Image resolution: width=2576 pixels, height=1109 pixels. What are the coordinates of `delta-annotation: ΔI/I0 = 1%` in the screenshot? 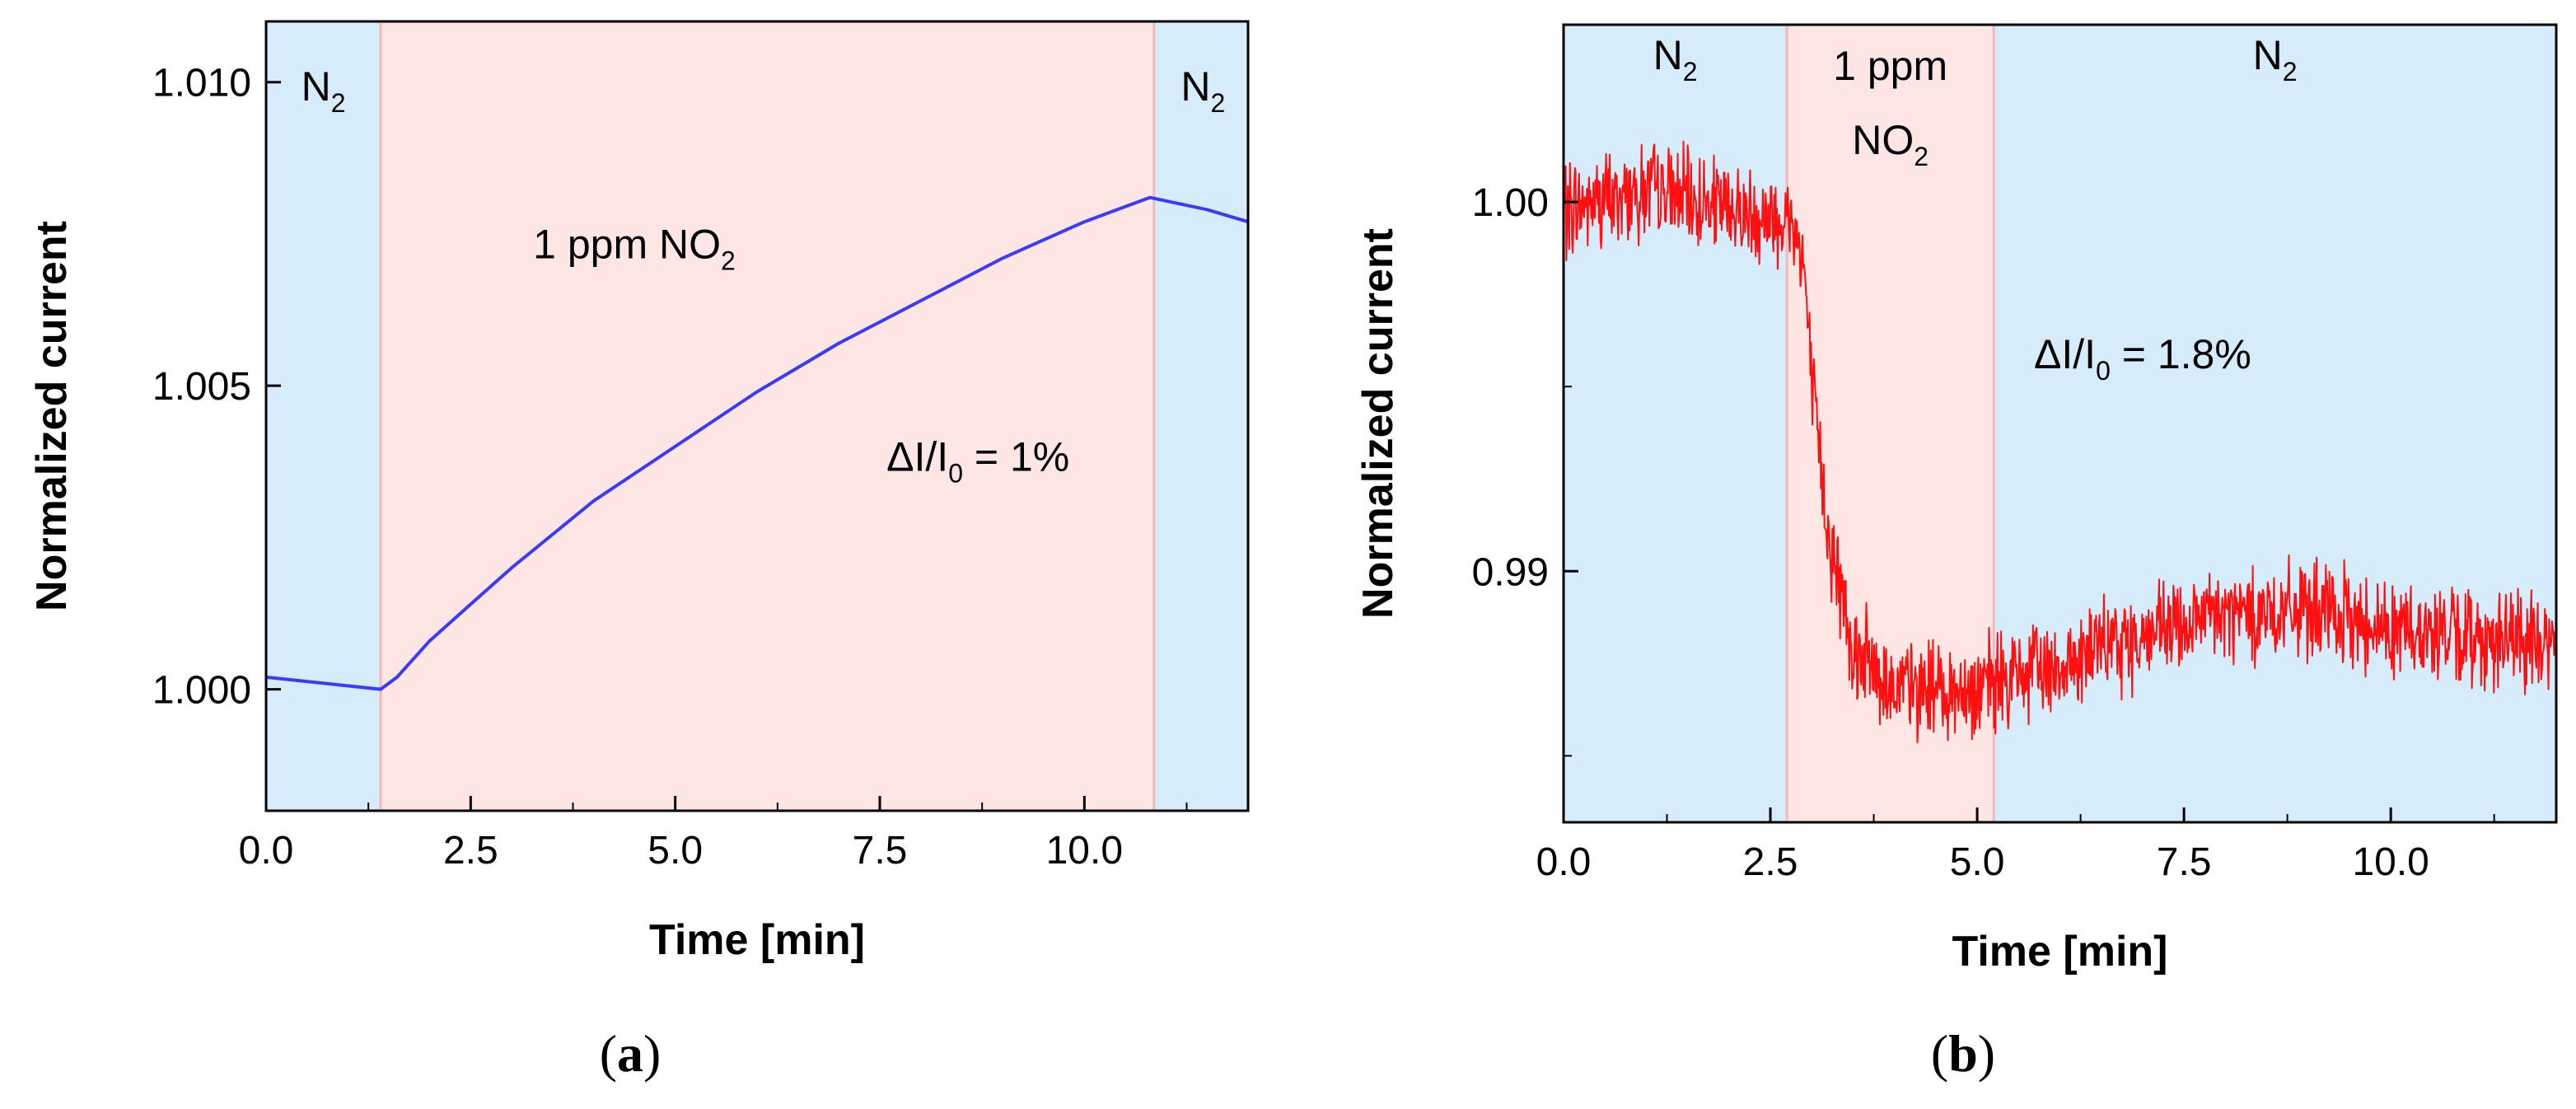 It's located at (978, 460).